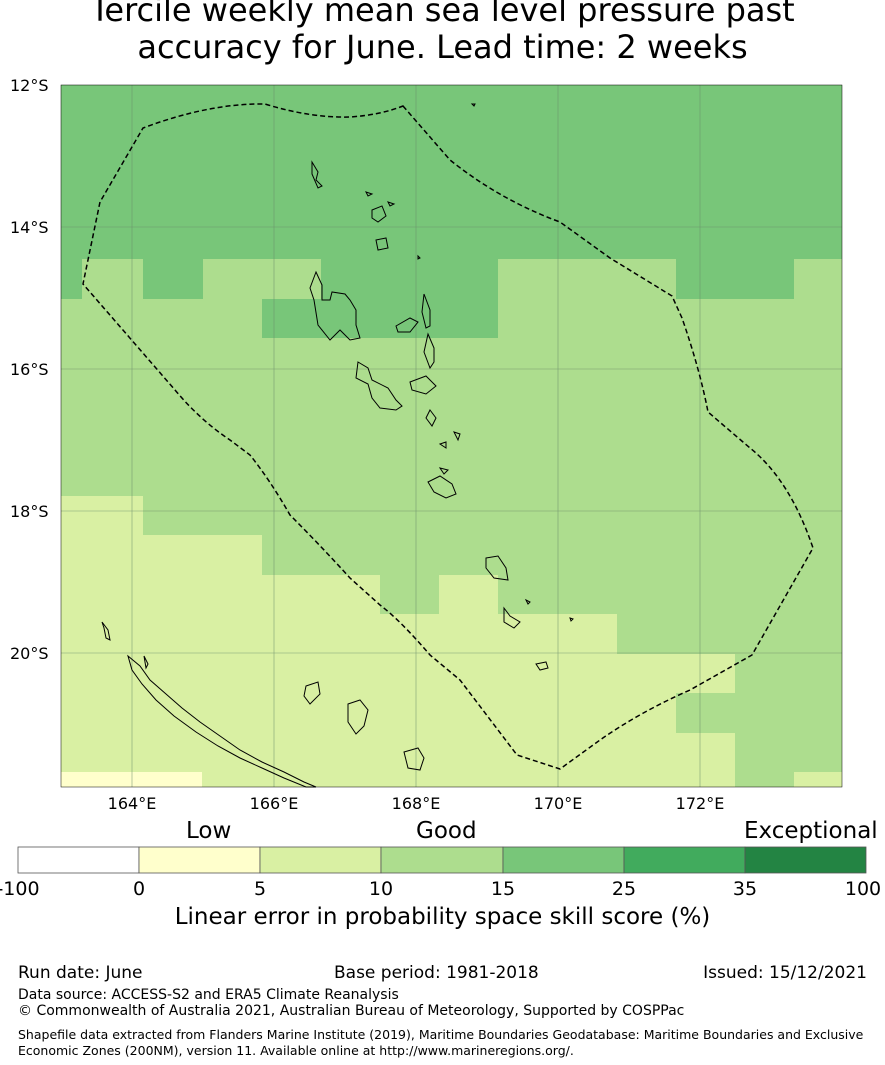  What do you see at coordinates (426, 311) in the screenshot?
I see `island-pentecost` at bounding box center [426, 311].